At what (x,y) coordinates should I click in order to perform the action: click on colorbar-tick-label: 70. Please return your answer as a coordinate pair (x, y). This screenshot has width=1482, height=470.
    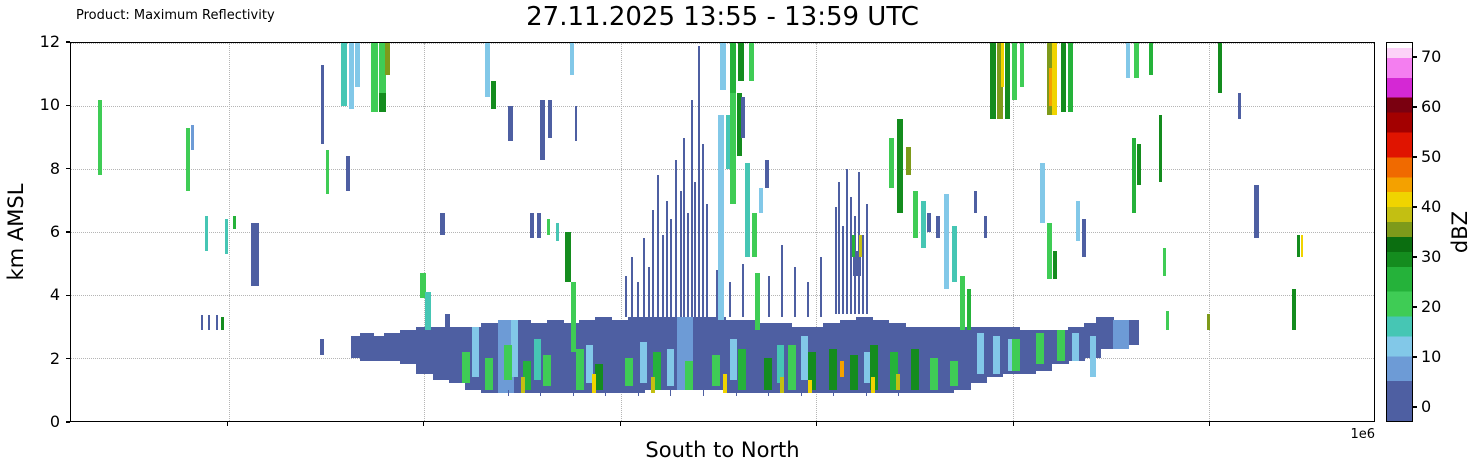
    Looking at the image, I should click on (1431, 56).